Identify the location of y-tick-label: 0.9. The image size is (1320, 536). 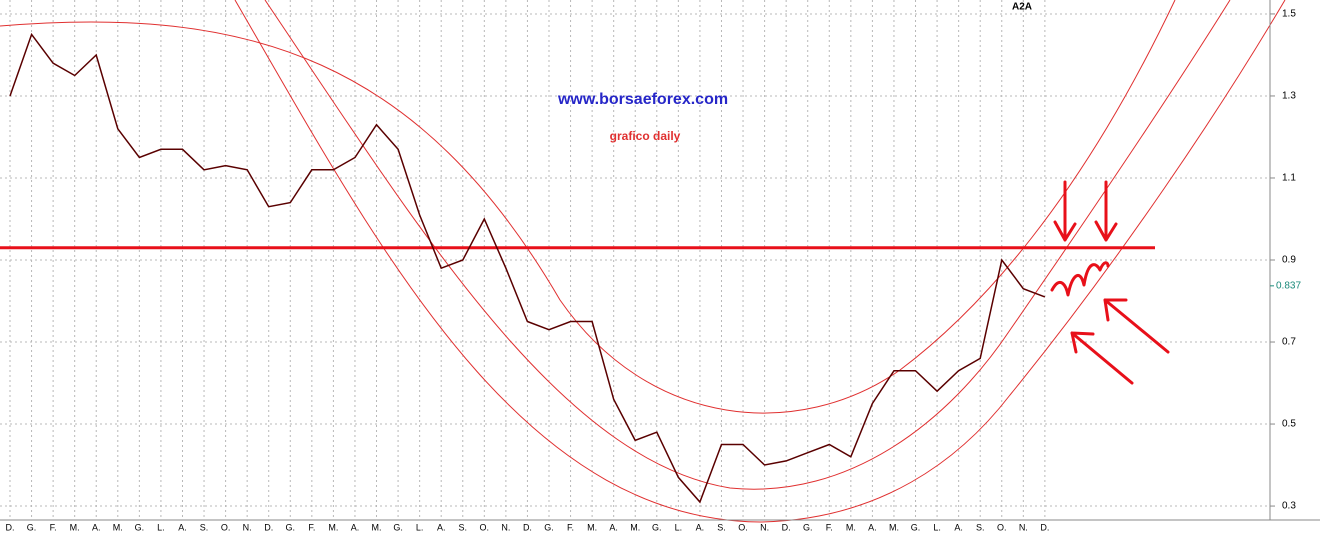
(1289, 260).